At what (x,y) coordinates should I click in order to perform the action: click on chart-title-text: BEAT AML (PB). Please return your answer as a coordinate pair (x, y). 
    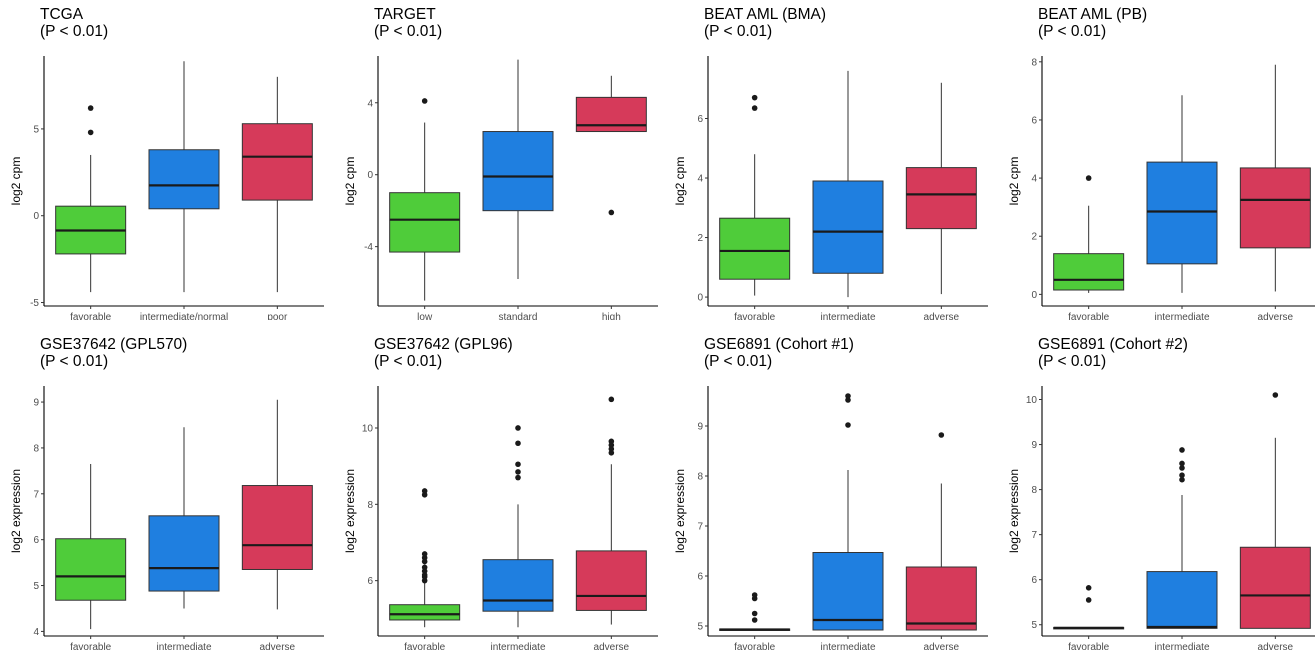
    Looking at the image, I should click on (1093, 14).